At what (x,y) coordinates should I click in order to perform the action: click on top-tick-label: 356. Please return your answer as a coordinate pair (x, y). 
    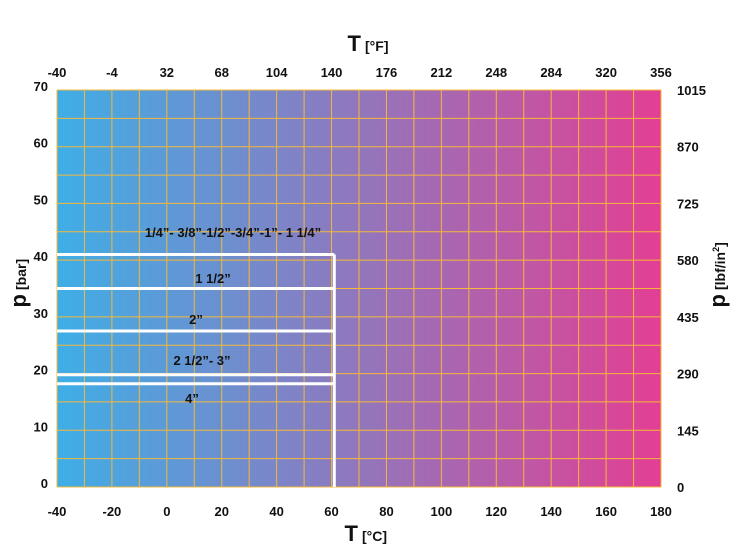
    Looking at the image, I should click on (661, 72).